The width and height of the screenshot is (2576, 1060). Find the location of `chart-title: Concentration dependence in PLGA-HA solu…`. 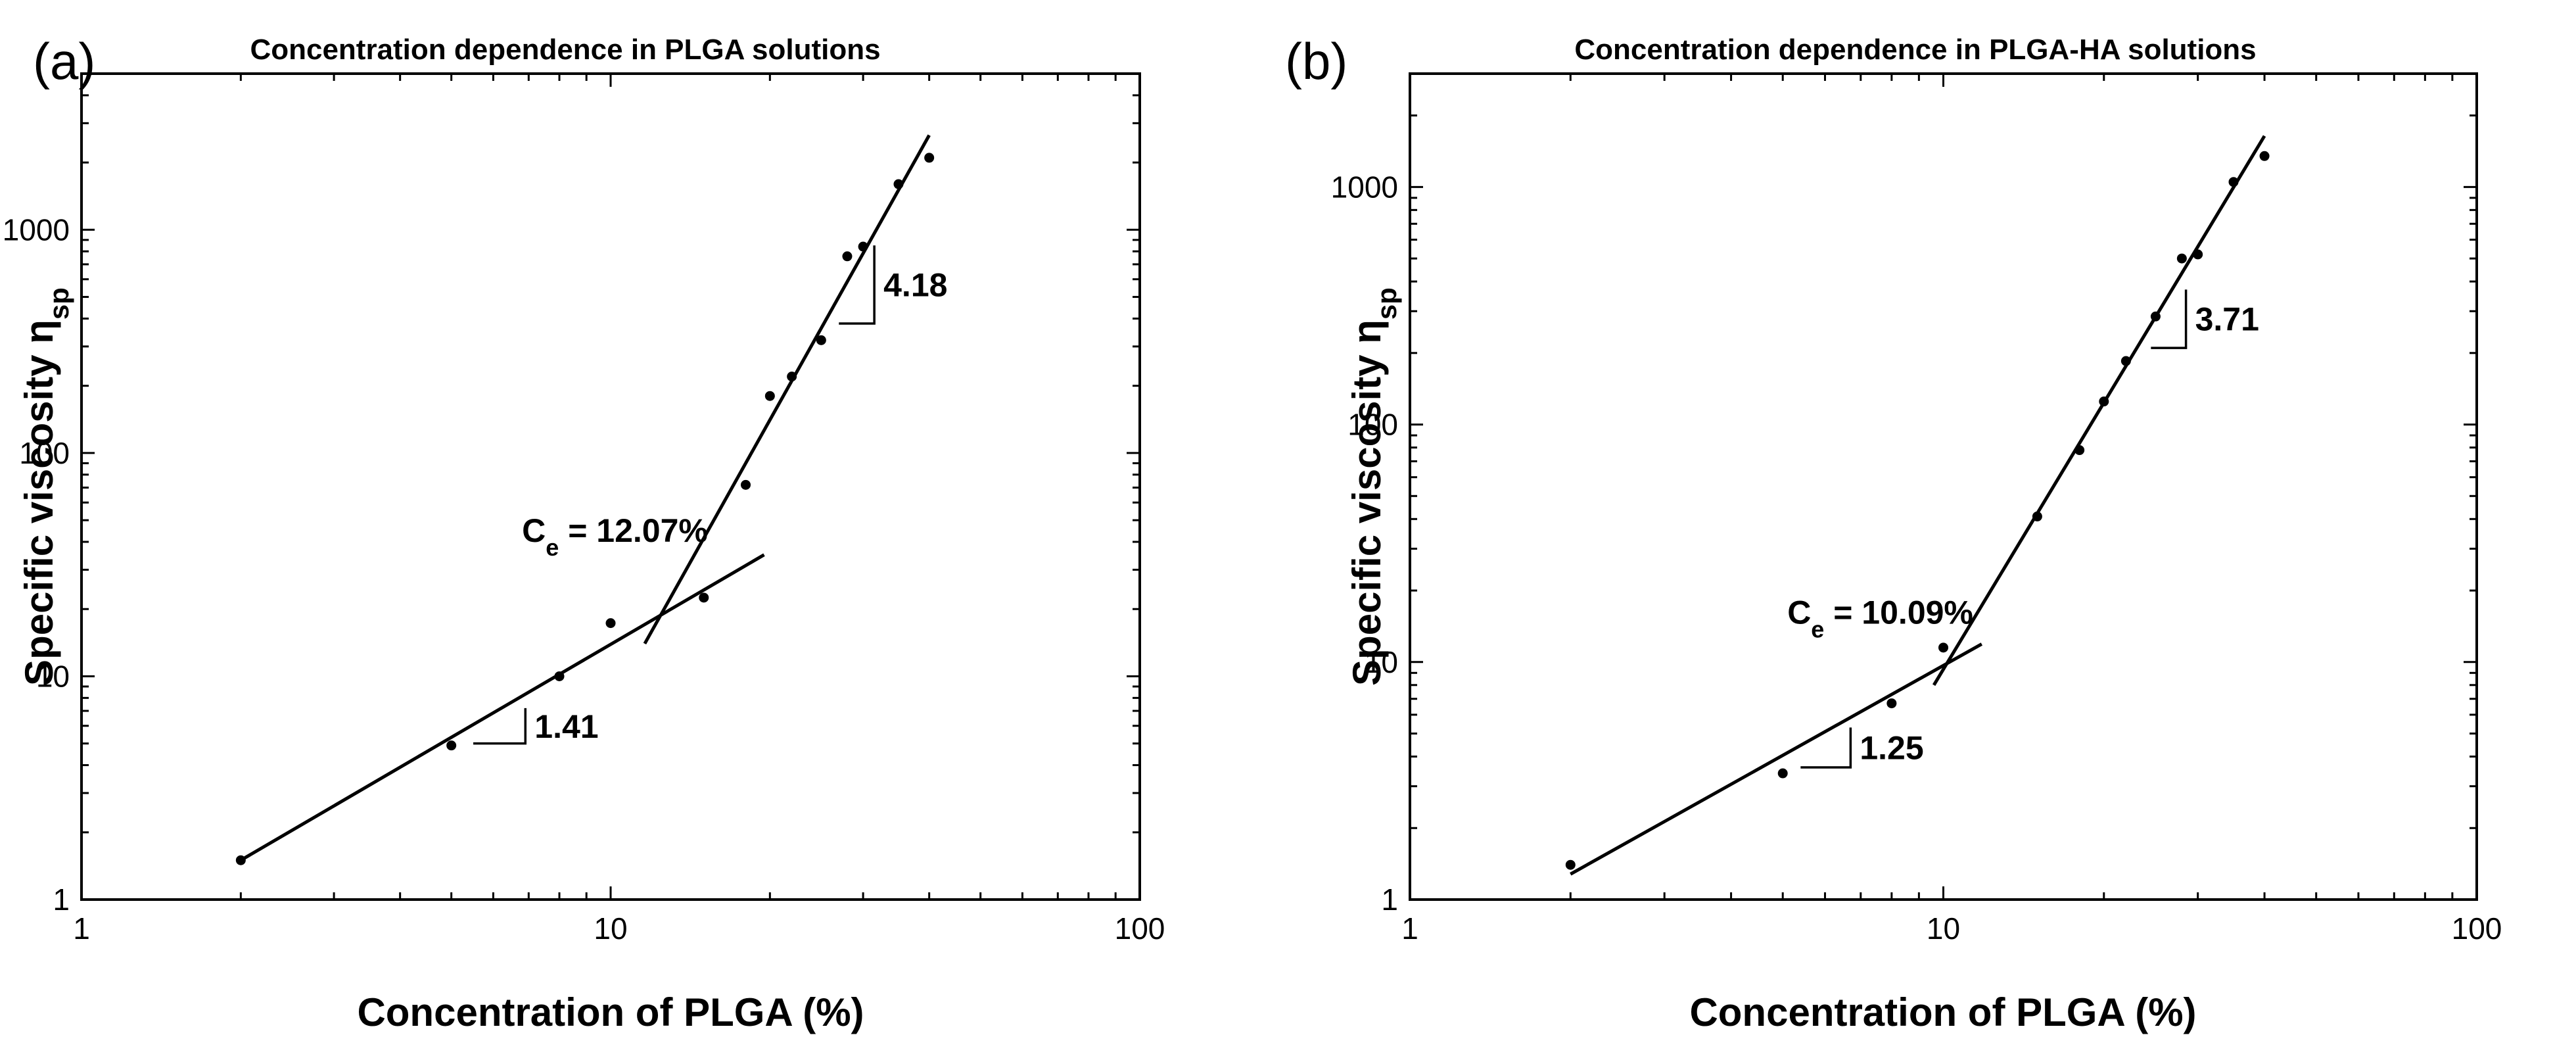

chart-title: Concentration dependence in PLGA-HA solu… is located at coordinates (1915, 50).